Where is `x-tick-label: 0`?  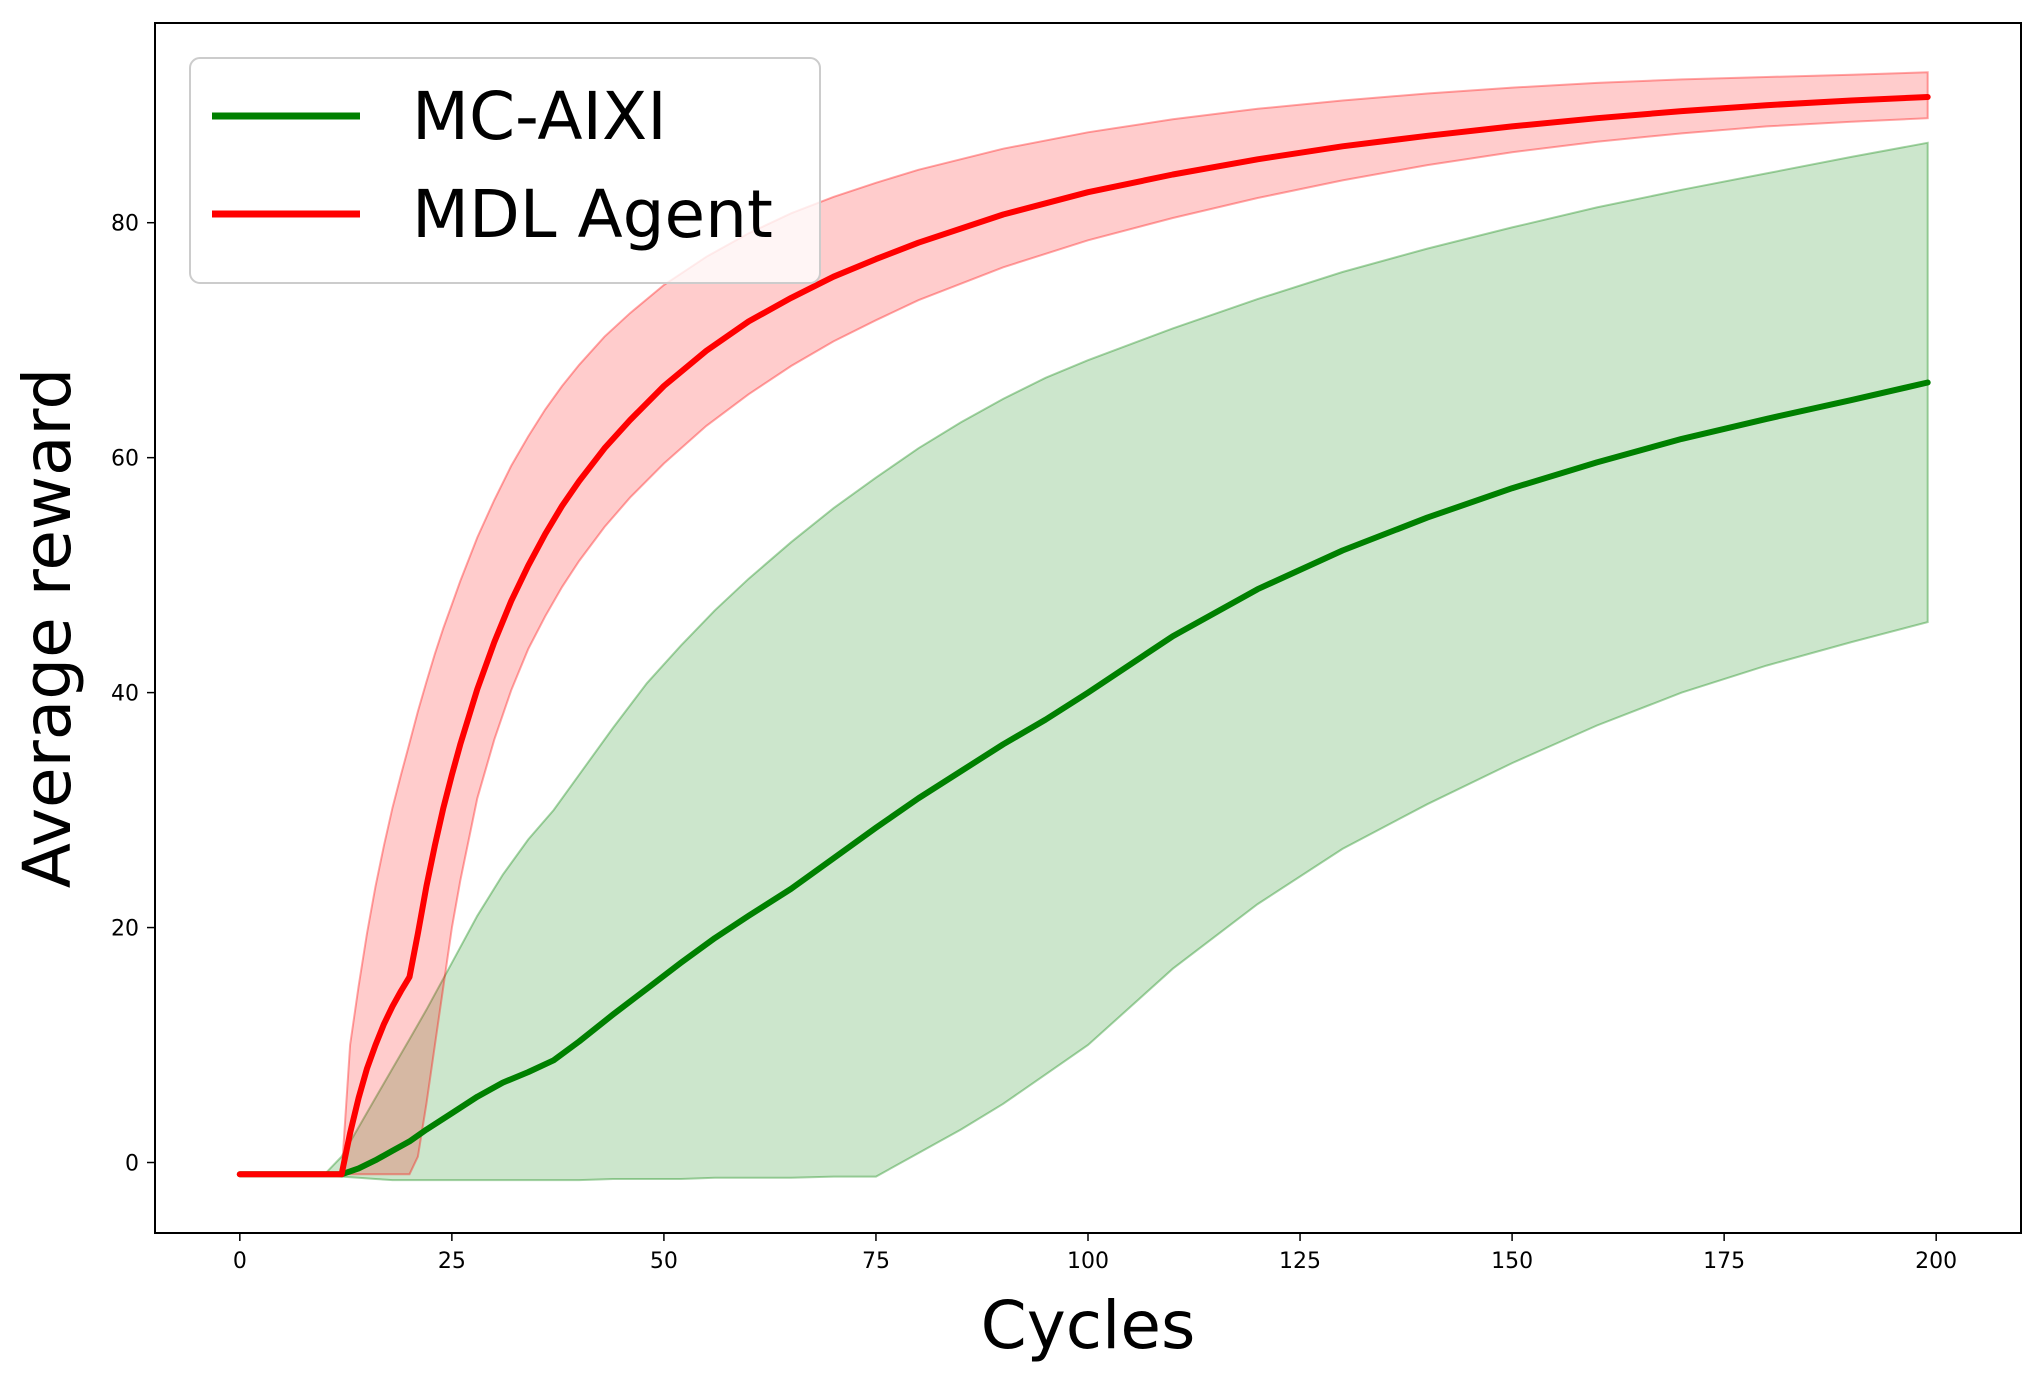
x-tick-label: 0 is located at coordinates (240, 1261).